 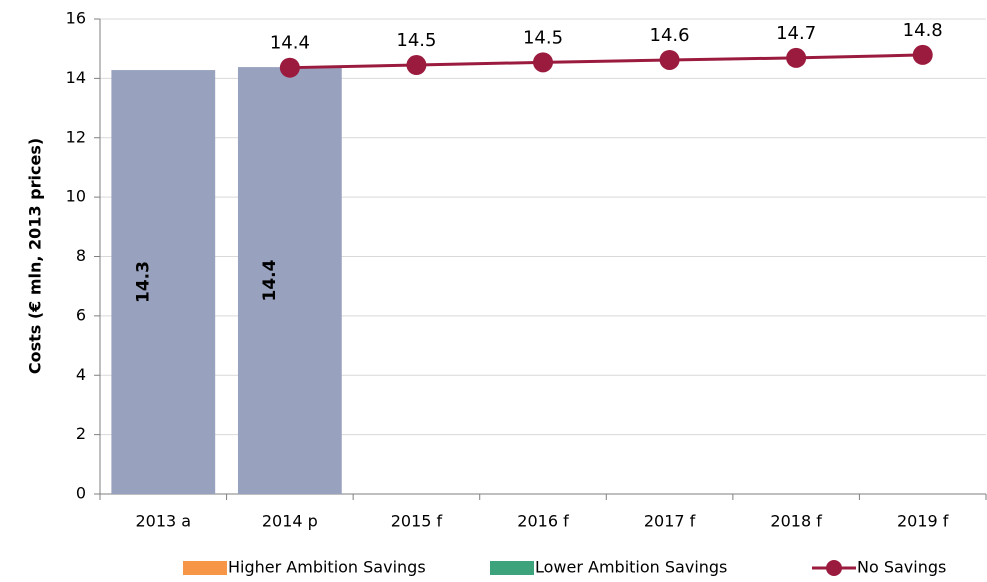 I want to click on line-value-label: 14.7, so click(x=796, y=33).